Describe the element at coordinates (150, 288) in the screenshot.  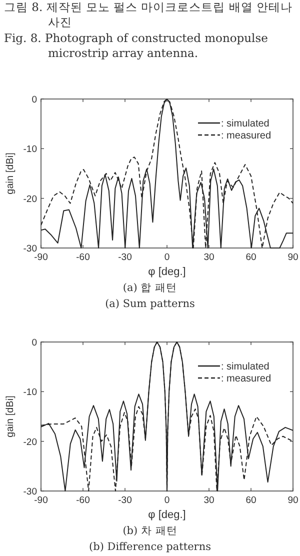
I see `text: (a) 합 패턴` at that location.